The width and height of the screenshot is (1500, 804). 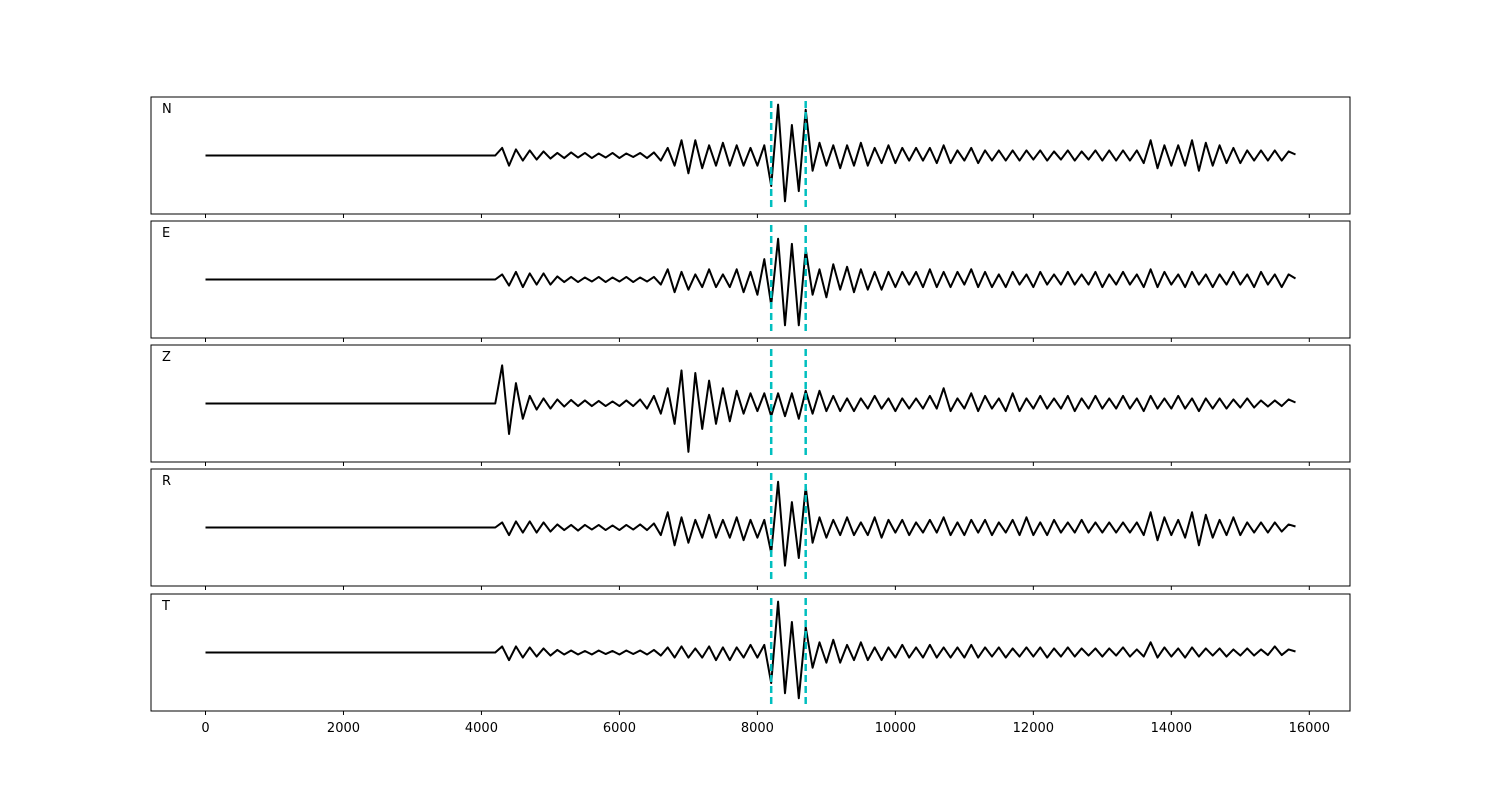 What do you see at coordinates (165, 606) in the screenshot?
I see `panel-label: T` at bounding box center [165, 606].